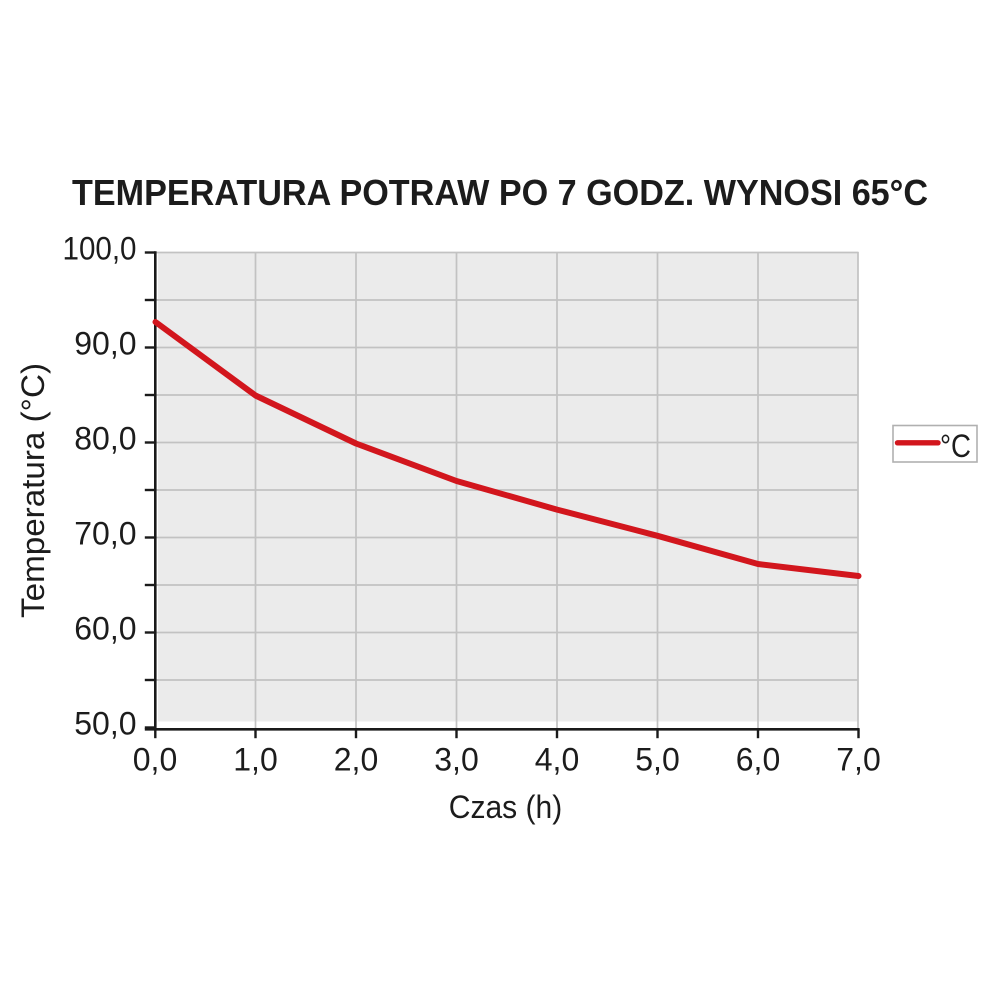 Image resolution: width=1000 pixels, height=1000 pixels. What do you see at coordinates (100, 248) in the screenshot?
I see `svg-text: 100,0` at bounding box center [100, 248].